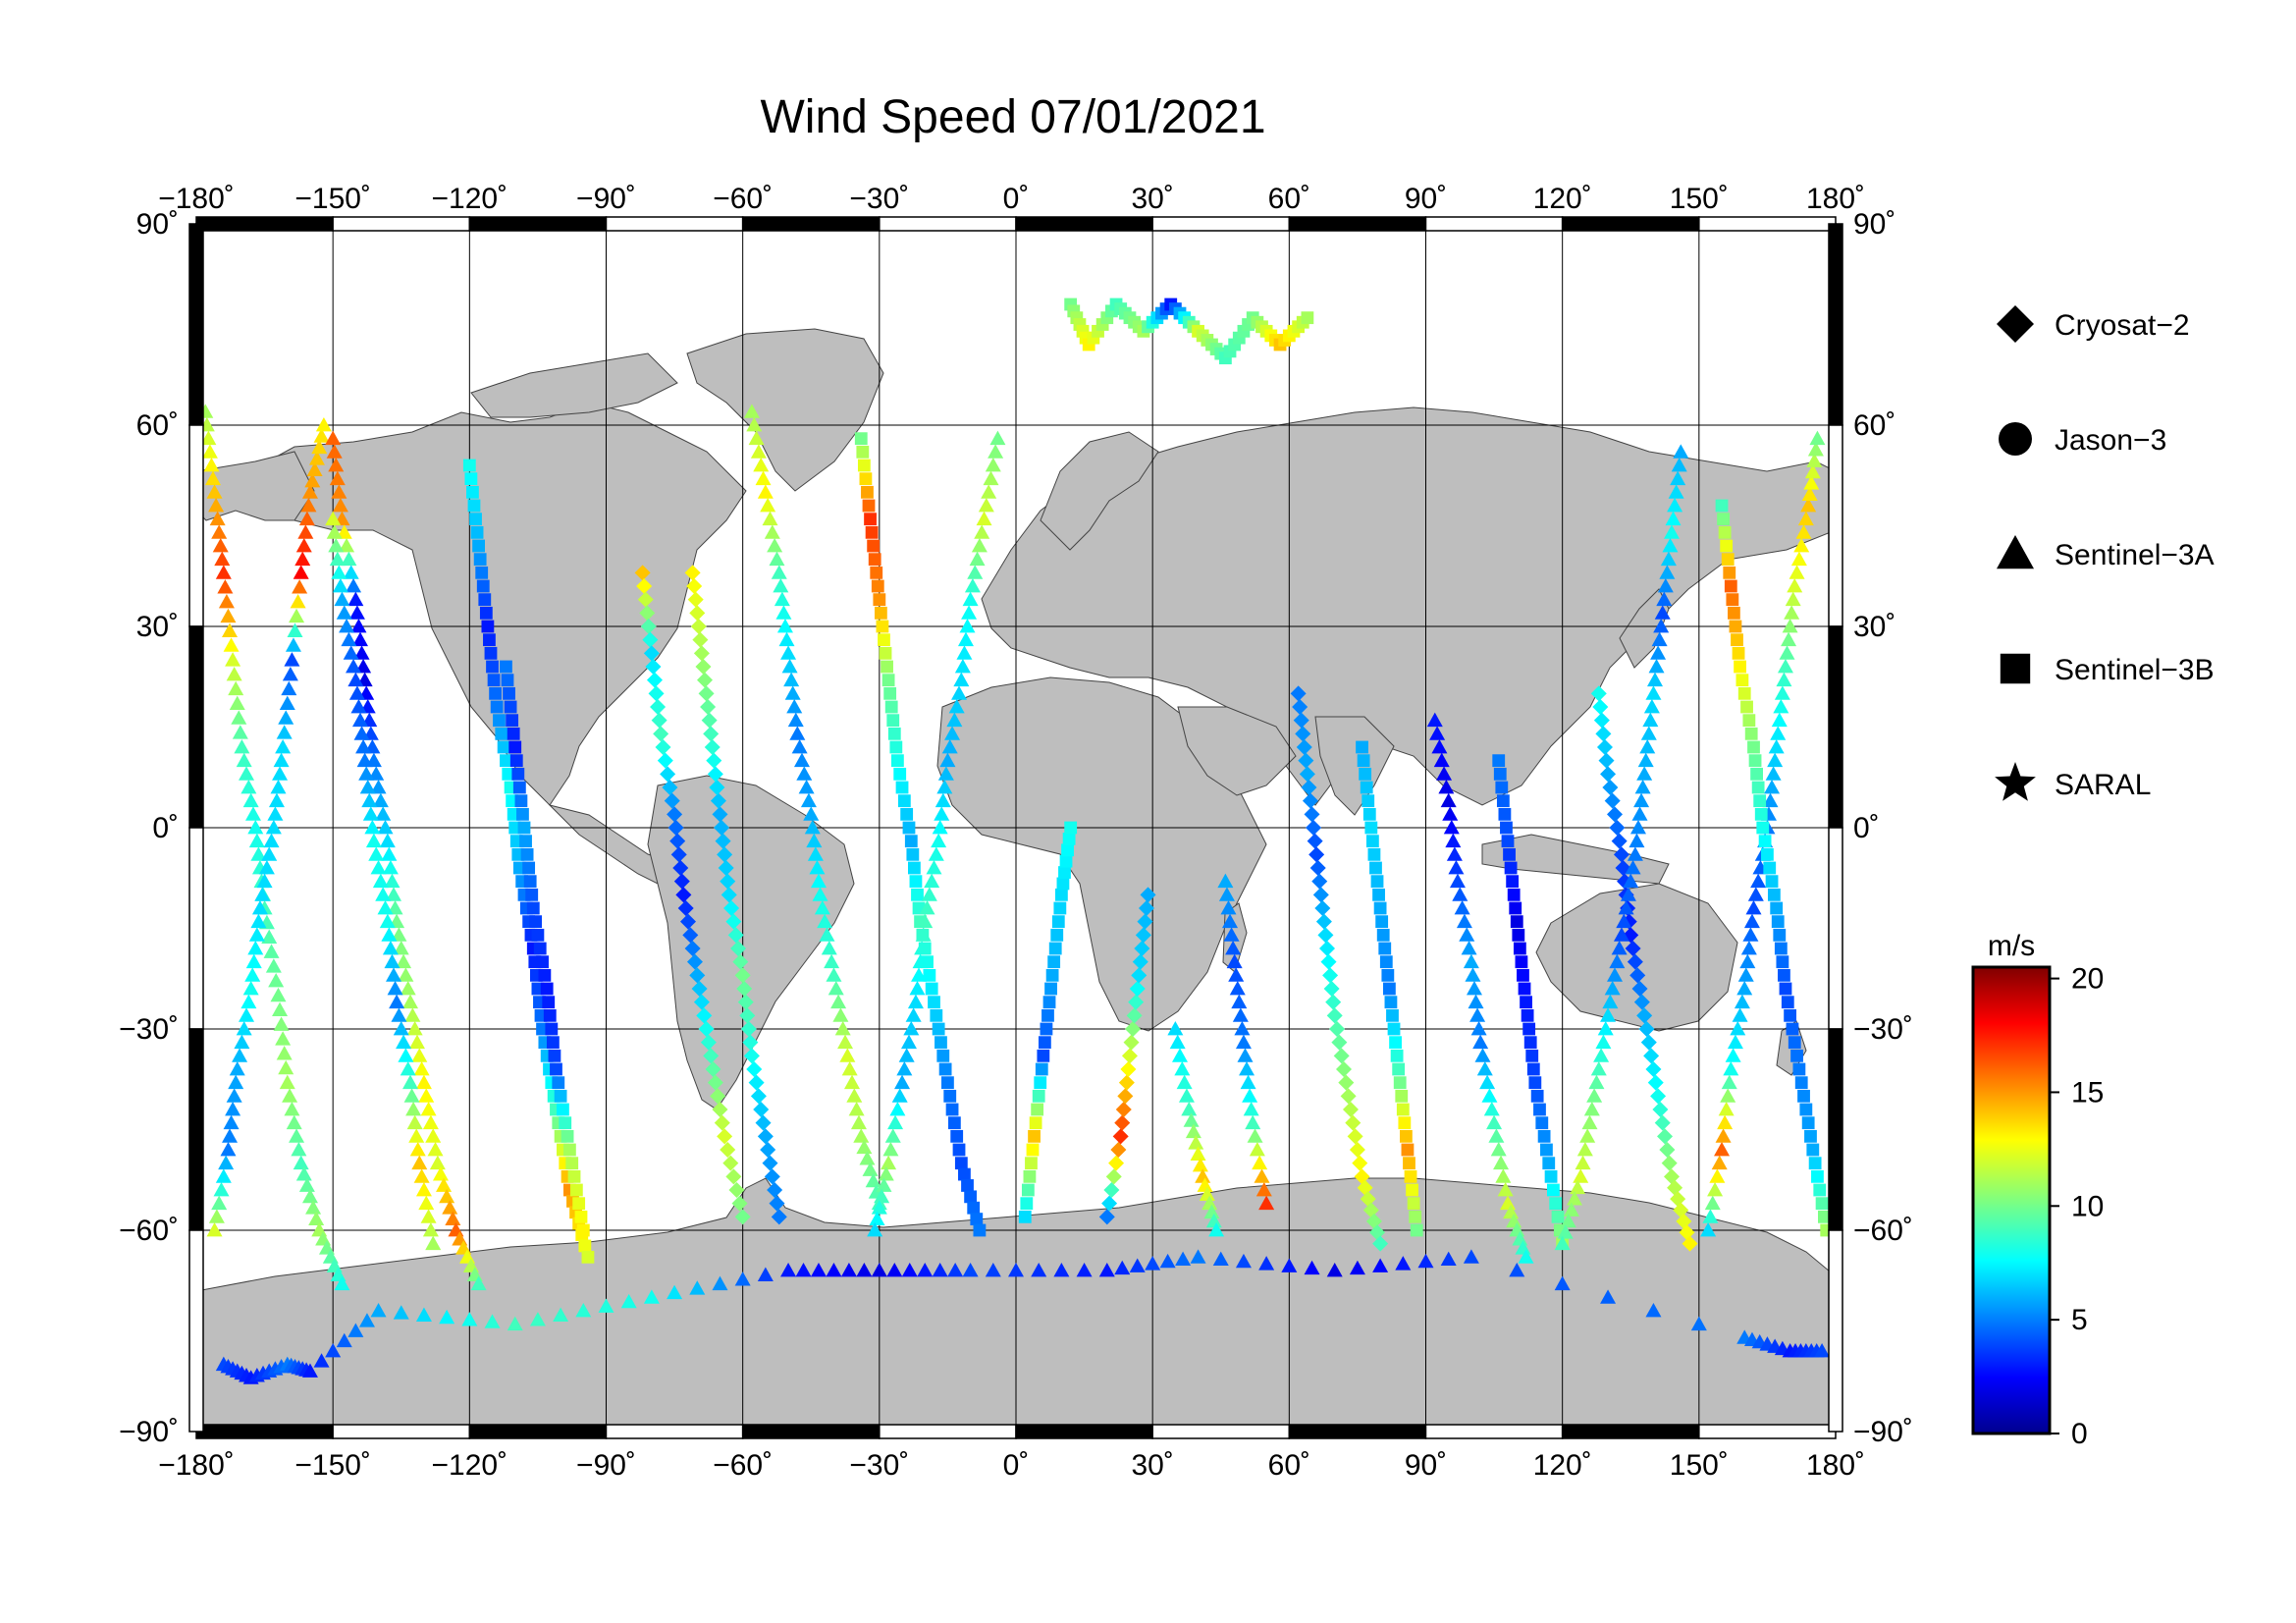 The height and width of the screenshot is (1623, 2296). Describe the element at coordinates (149, 1029) in the screenshot. I see `lat-tick-label-left: −30˚` at that location.